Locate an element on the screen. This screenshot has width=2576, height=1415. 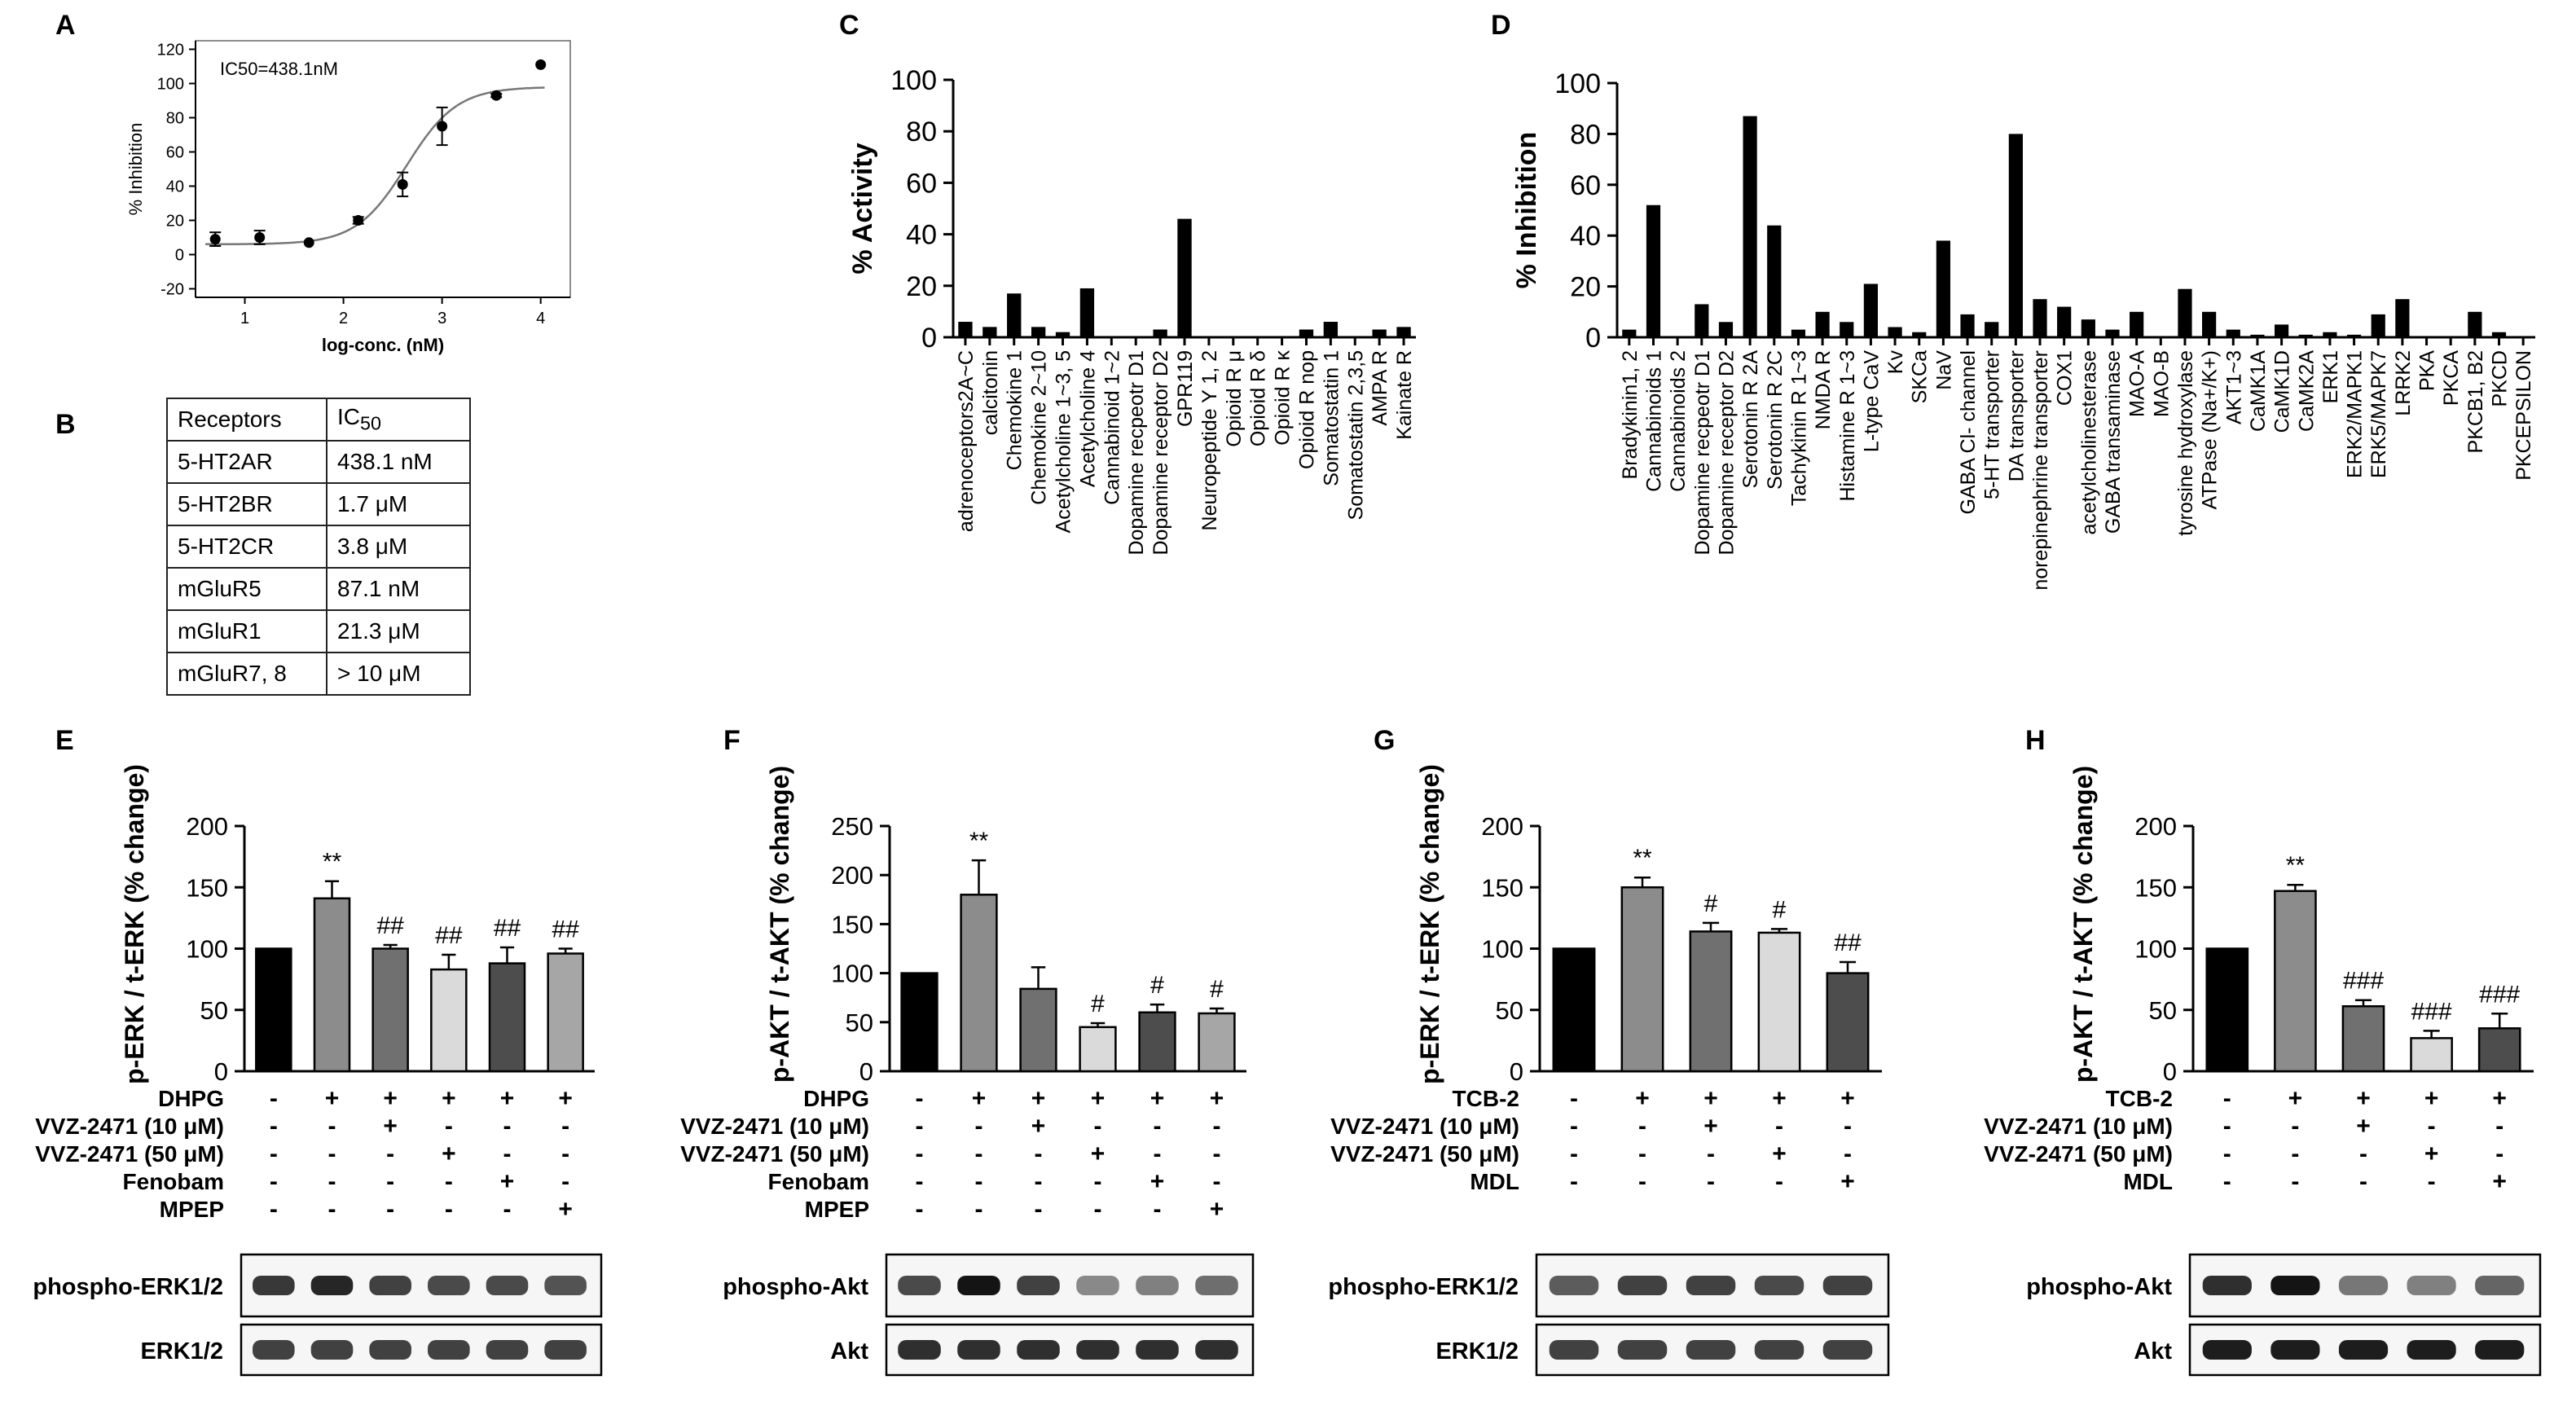
category-label: Dopamine receptor D2 is located at coordinates (1726, 453).